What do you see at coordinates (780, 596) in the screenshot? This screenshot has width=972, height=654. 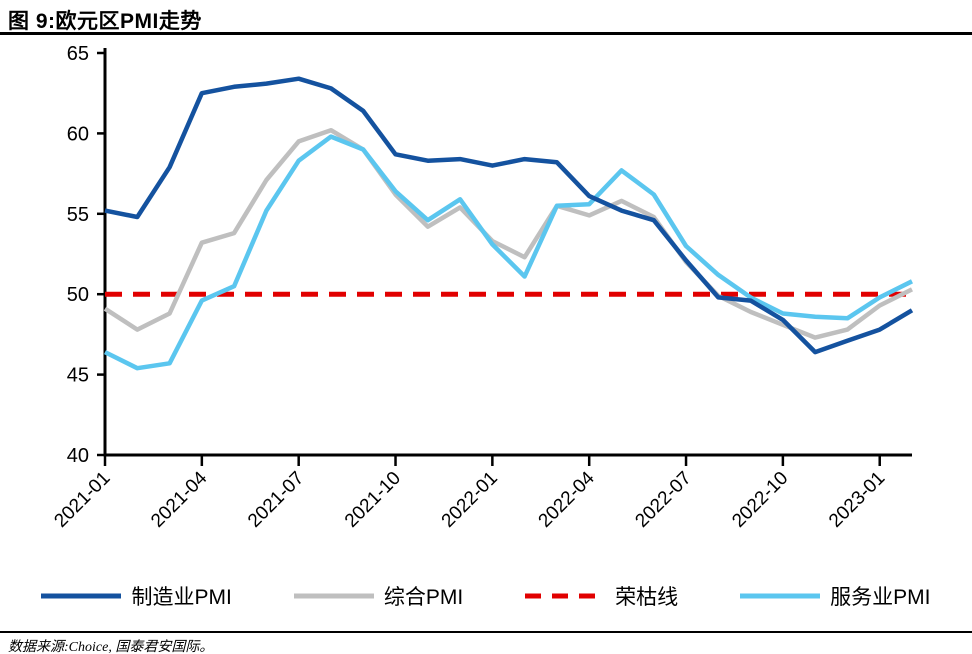 I see `services-pmi-line-swatch` at bounding box center [780, 596].